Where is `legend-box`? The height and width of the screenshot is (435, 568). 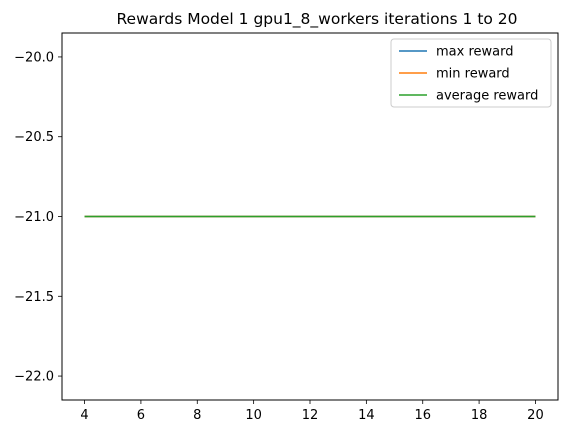
legend-box is located at coordinates (471, 73).